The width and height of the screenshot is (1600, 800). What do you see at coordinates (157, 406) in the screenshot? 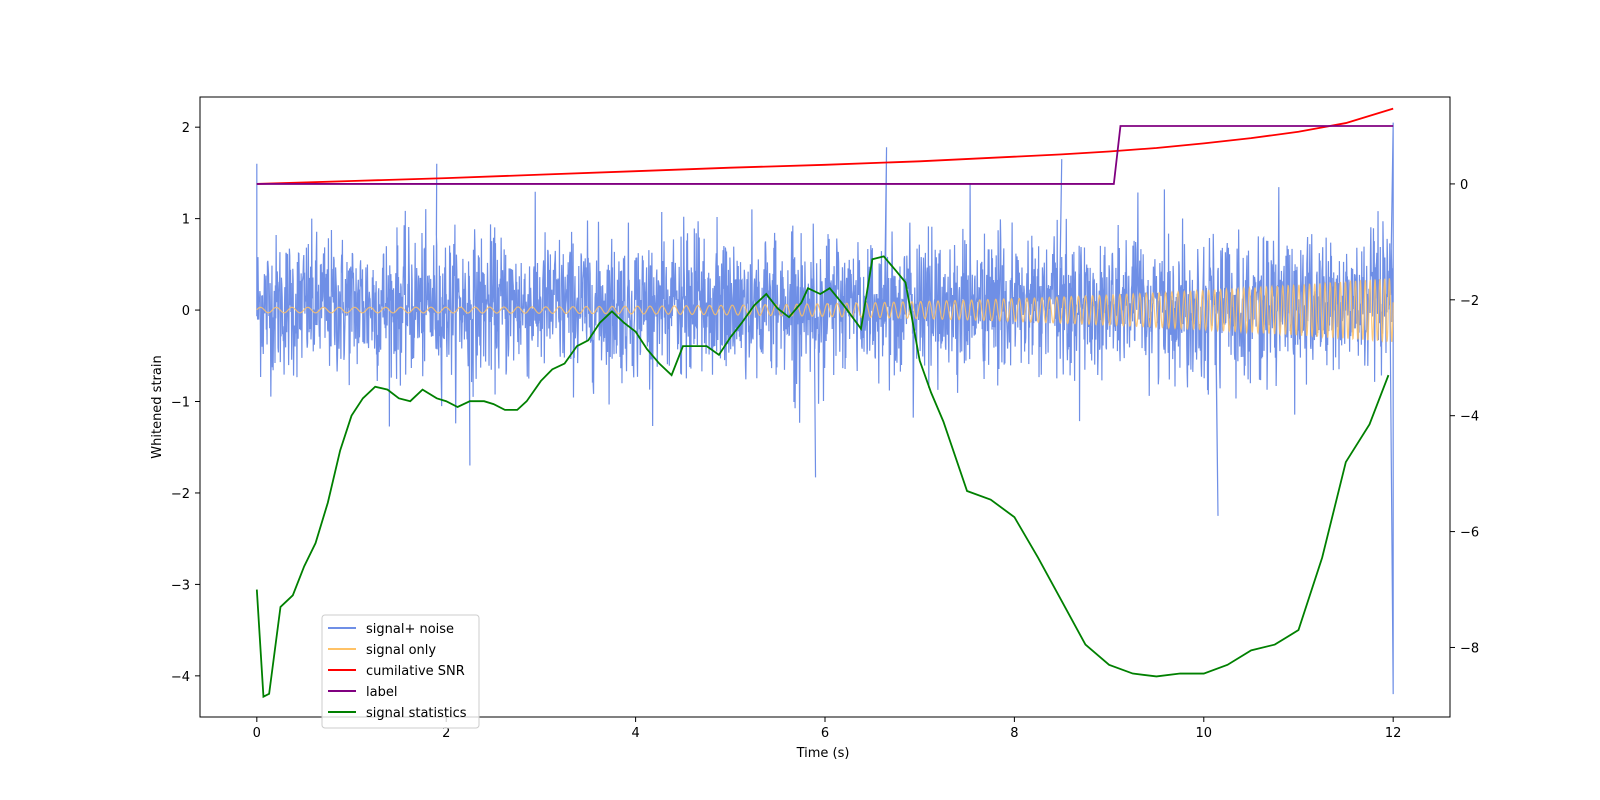
I see `y-axis-title: Whitened strain` at bounding box center [157, 406].